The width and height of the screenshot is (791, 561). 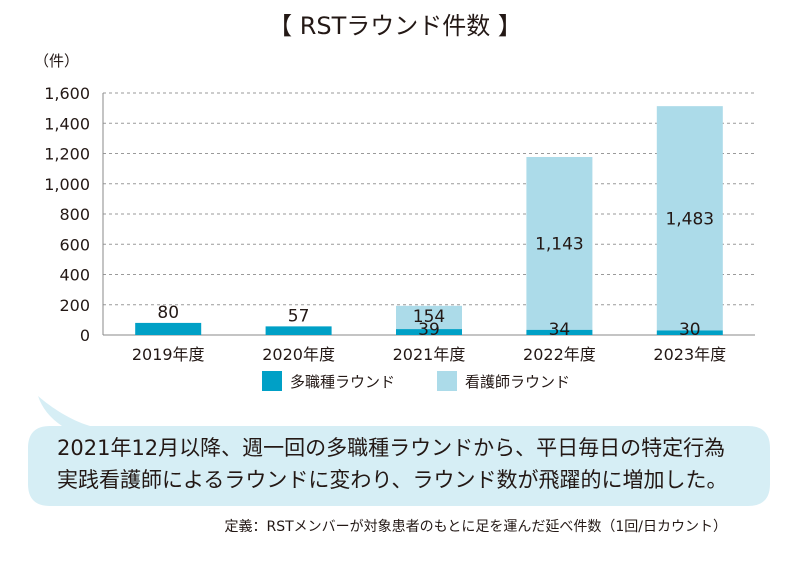 I want to click on data-label: 1,143, so click(x=559, y=244).